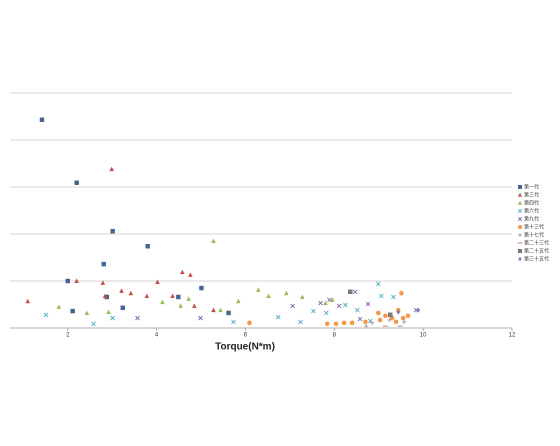 This screenshot has height=446, width=560. What do you see at coordinates (335, 336) in the screenshot?
I see `x-tick-label: 8` at bounding box center [335, 336].